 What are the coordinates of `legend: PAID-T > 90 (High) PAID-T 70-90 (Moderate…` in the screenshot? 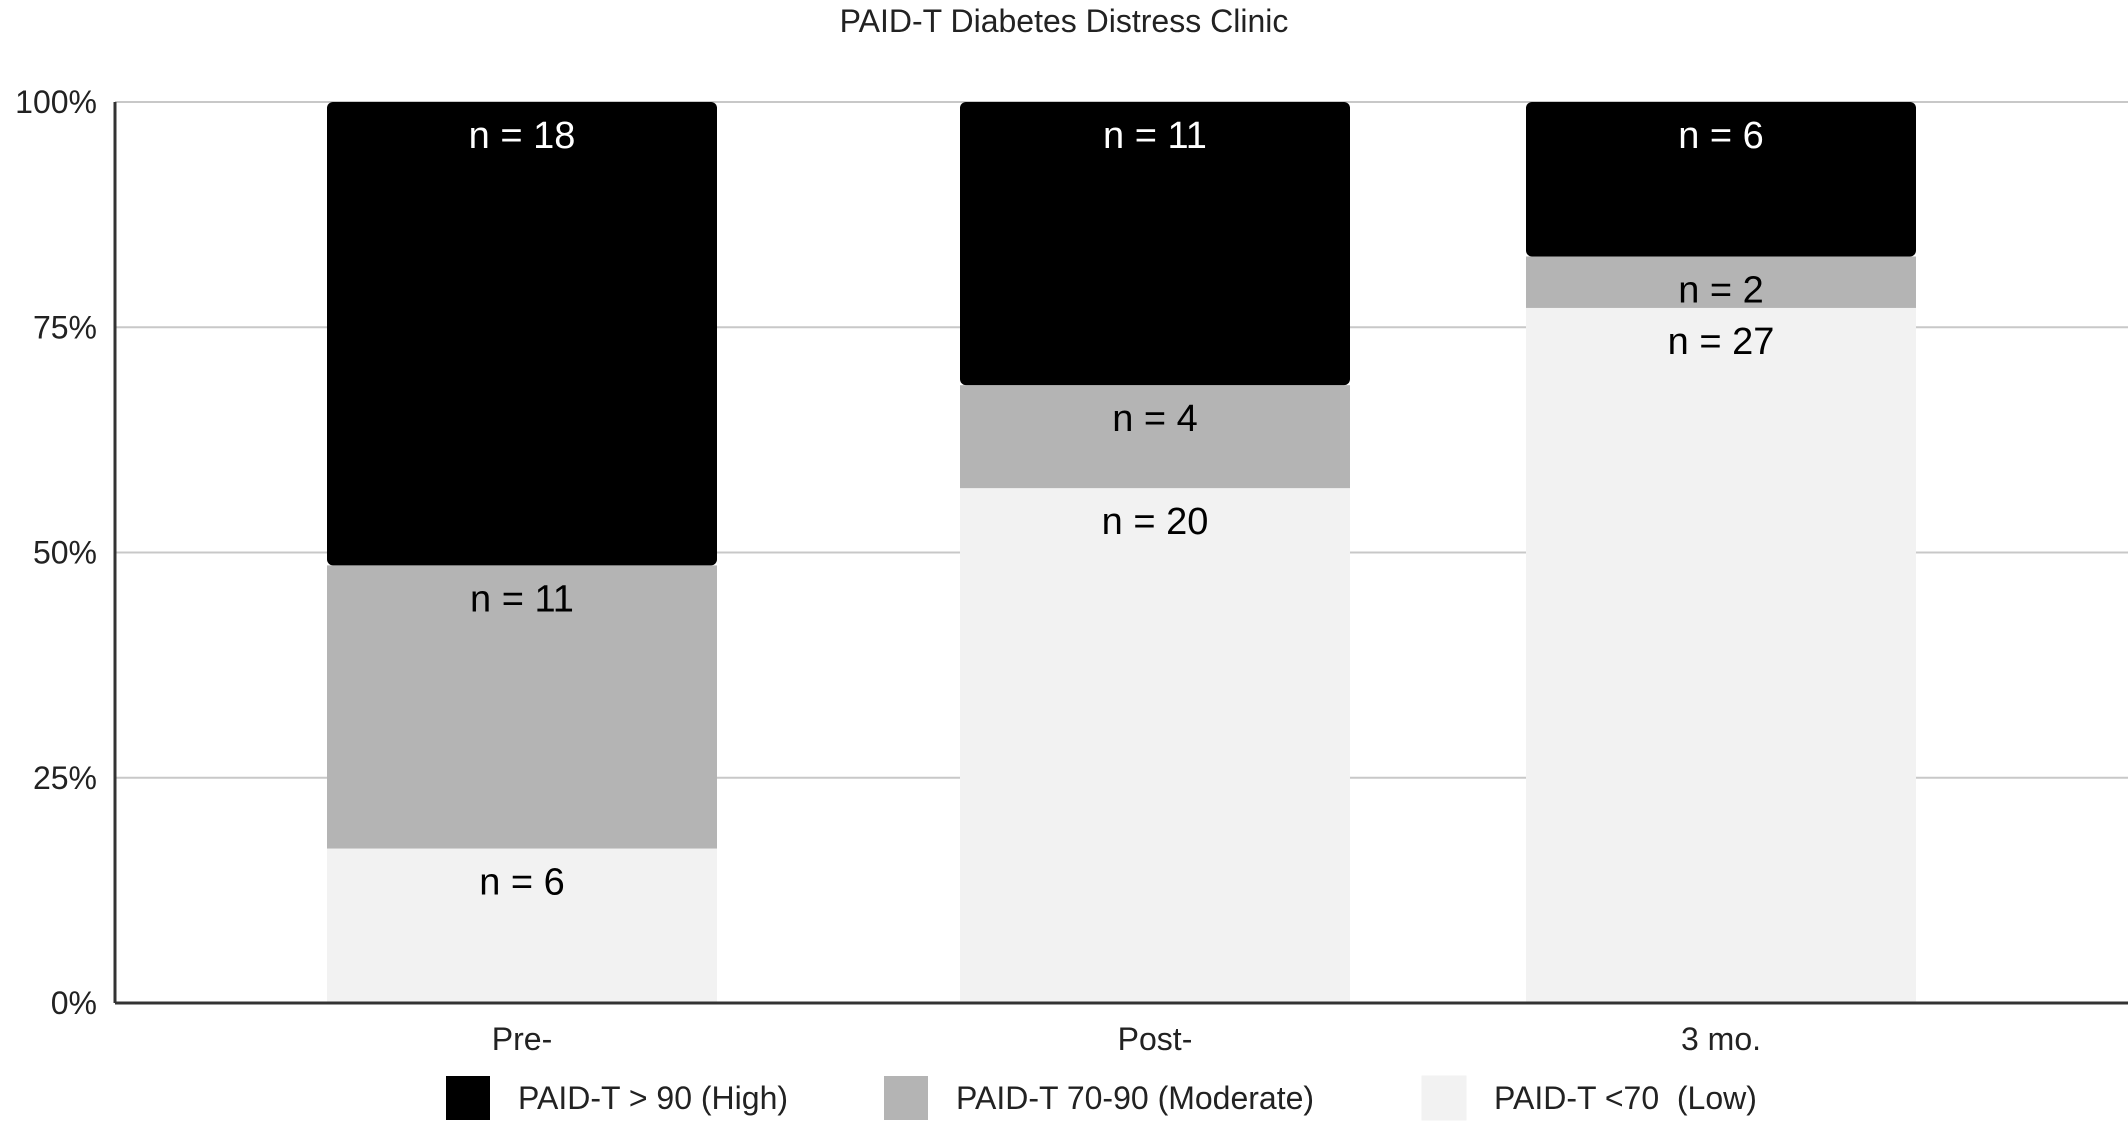 It's located at (1101, 1098).